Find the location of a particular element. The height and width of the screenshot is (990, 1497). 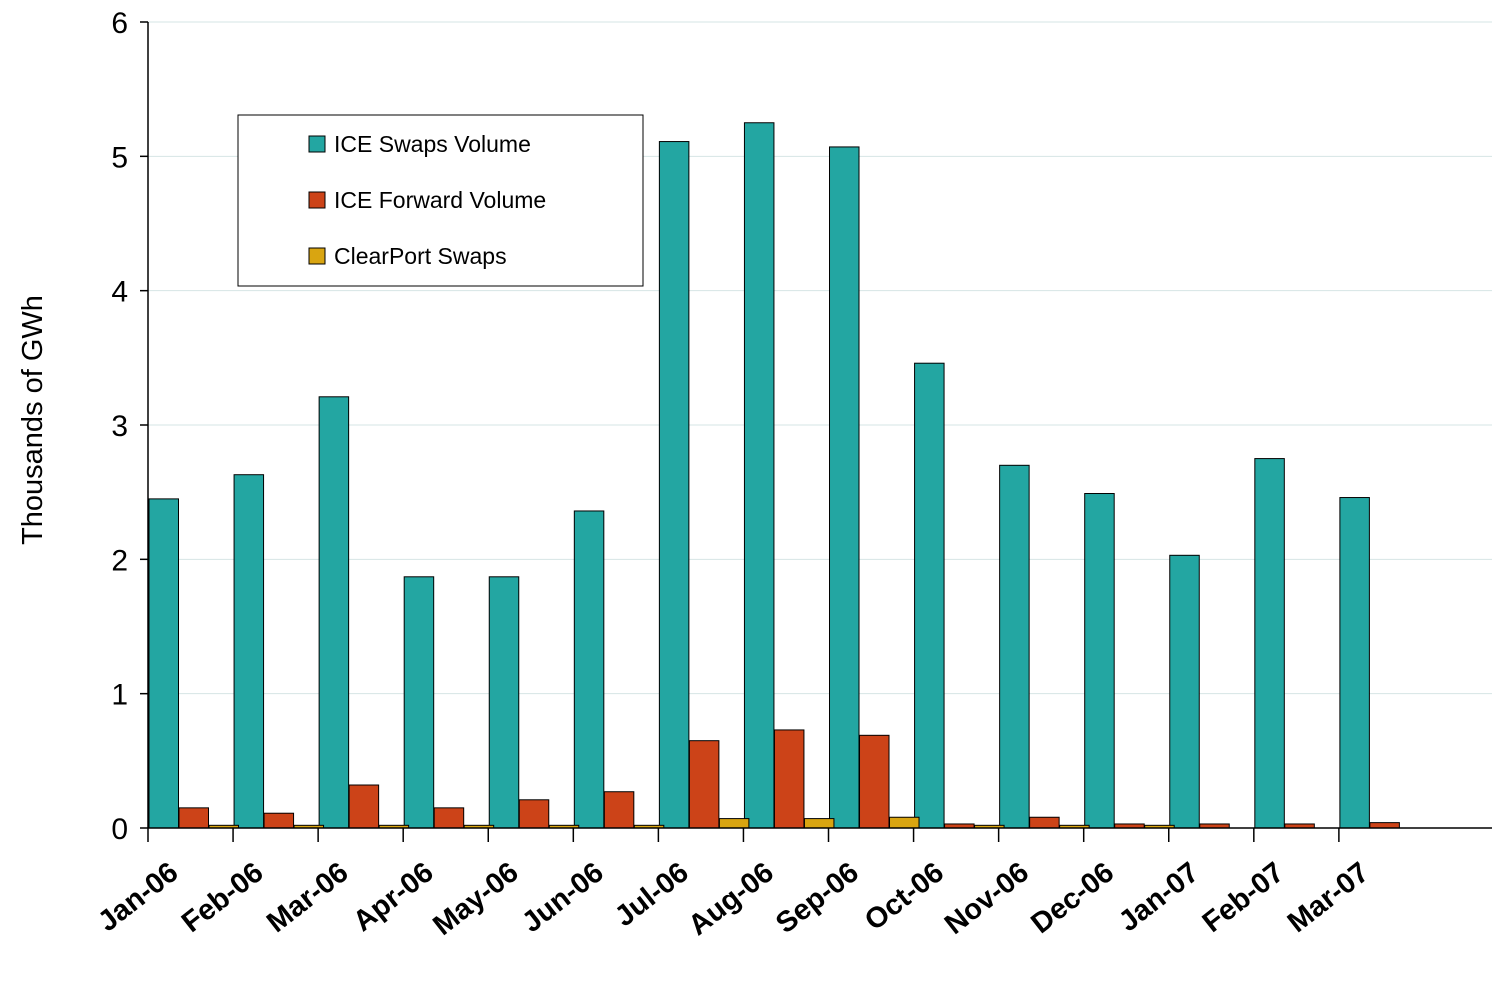

x-tick-label: Jan-06 is located at coordinates (138, 897).